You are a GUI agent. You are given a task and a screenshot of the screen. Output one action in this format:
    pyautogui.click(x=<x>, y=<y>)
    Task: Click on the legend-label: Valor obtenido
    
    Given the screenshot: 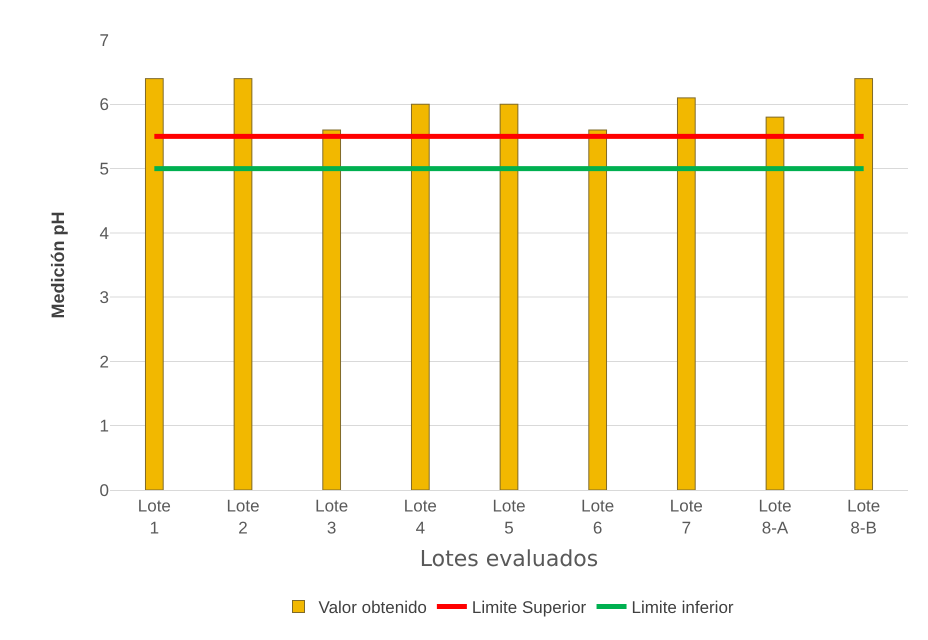 What is the action you would take?
    pyautogui.click(x=372, y=608)
    